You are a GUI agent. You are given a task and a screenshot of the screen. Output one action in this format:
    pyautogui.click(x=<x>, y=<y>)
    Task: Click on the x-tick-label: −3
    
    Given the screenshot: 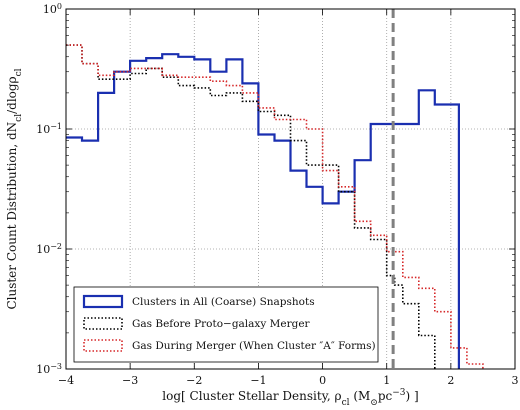 What is the action you would take?
    pyautogui.click(x=130, y=380)
    